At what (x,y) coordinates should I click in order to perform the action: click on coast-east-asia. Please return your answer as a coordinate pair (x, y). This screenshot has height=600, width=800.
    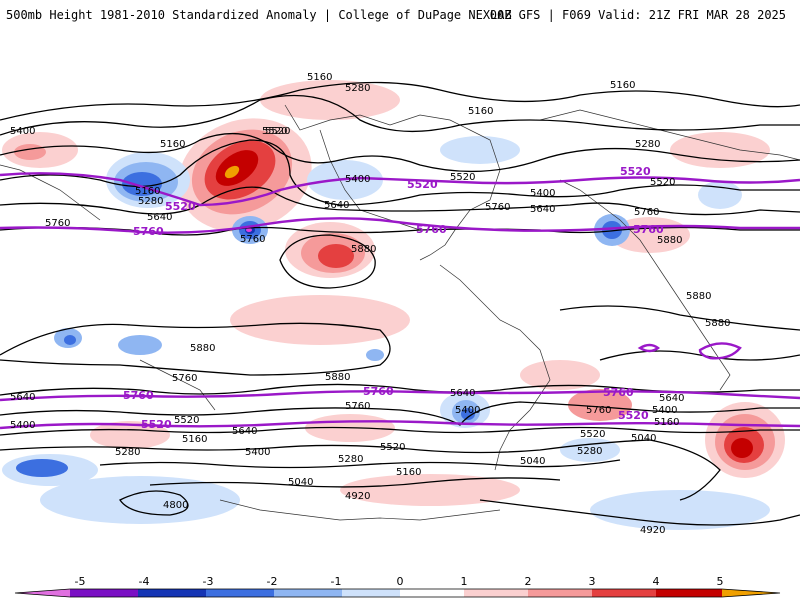
    Looking at the image, I should click on (50, 192).